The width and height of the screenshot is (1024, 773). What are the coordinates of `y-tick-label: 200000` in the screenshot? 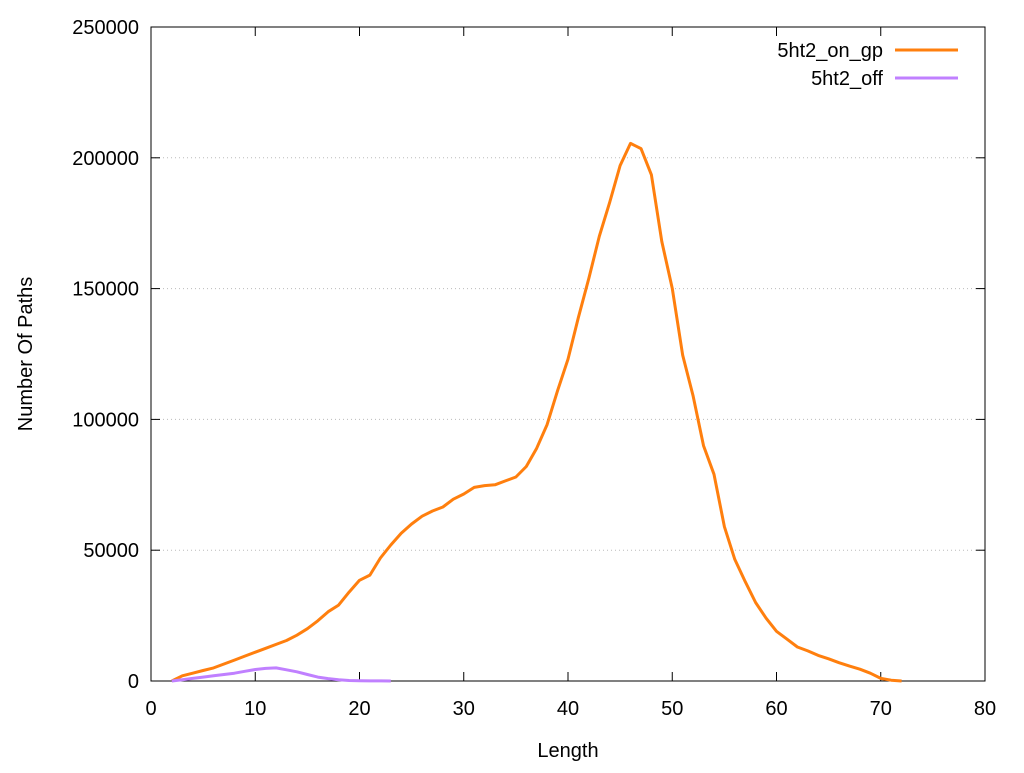 It's located at (105, 159).